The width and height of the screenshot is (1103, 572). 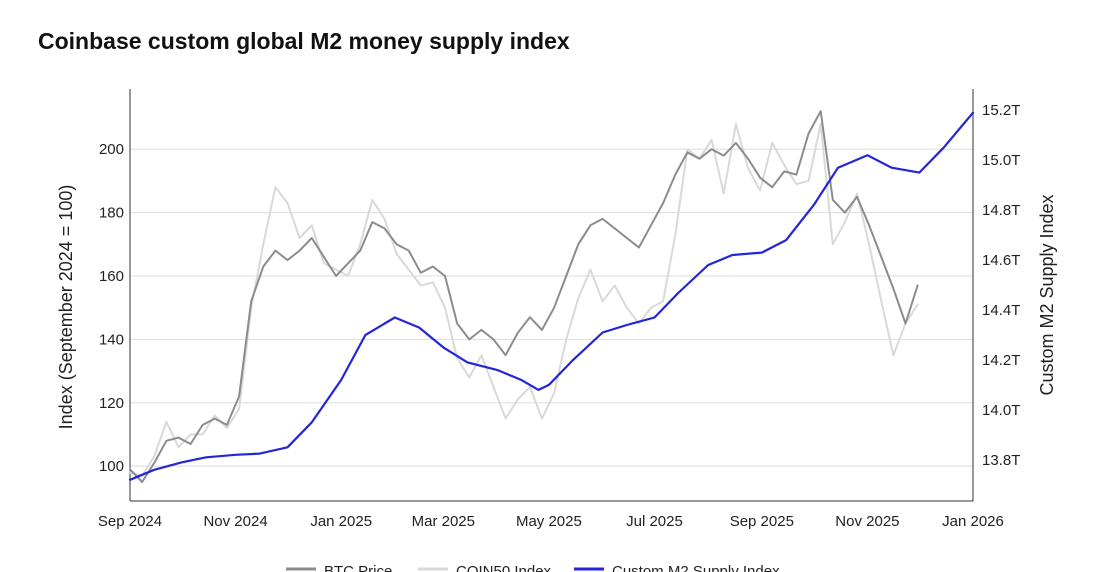 I want to click on x-tick-label: Jul 2025, so click(x=654, y=521).